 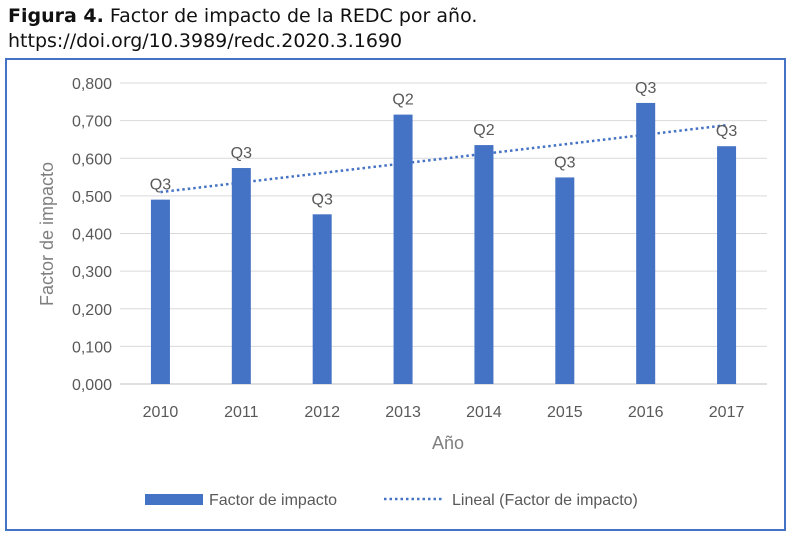 I want to click on y-tick-label: 0,300, so click(x=92, y=272).